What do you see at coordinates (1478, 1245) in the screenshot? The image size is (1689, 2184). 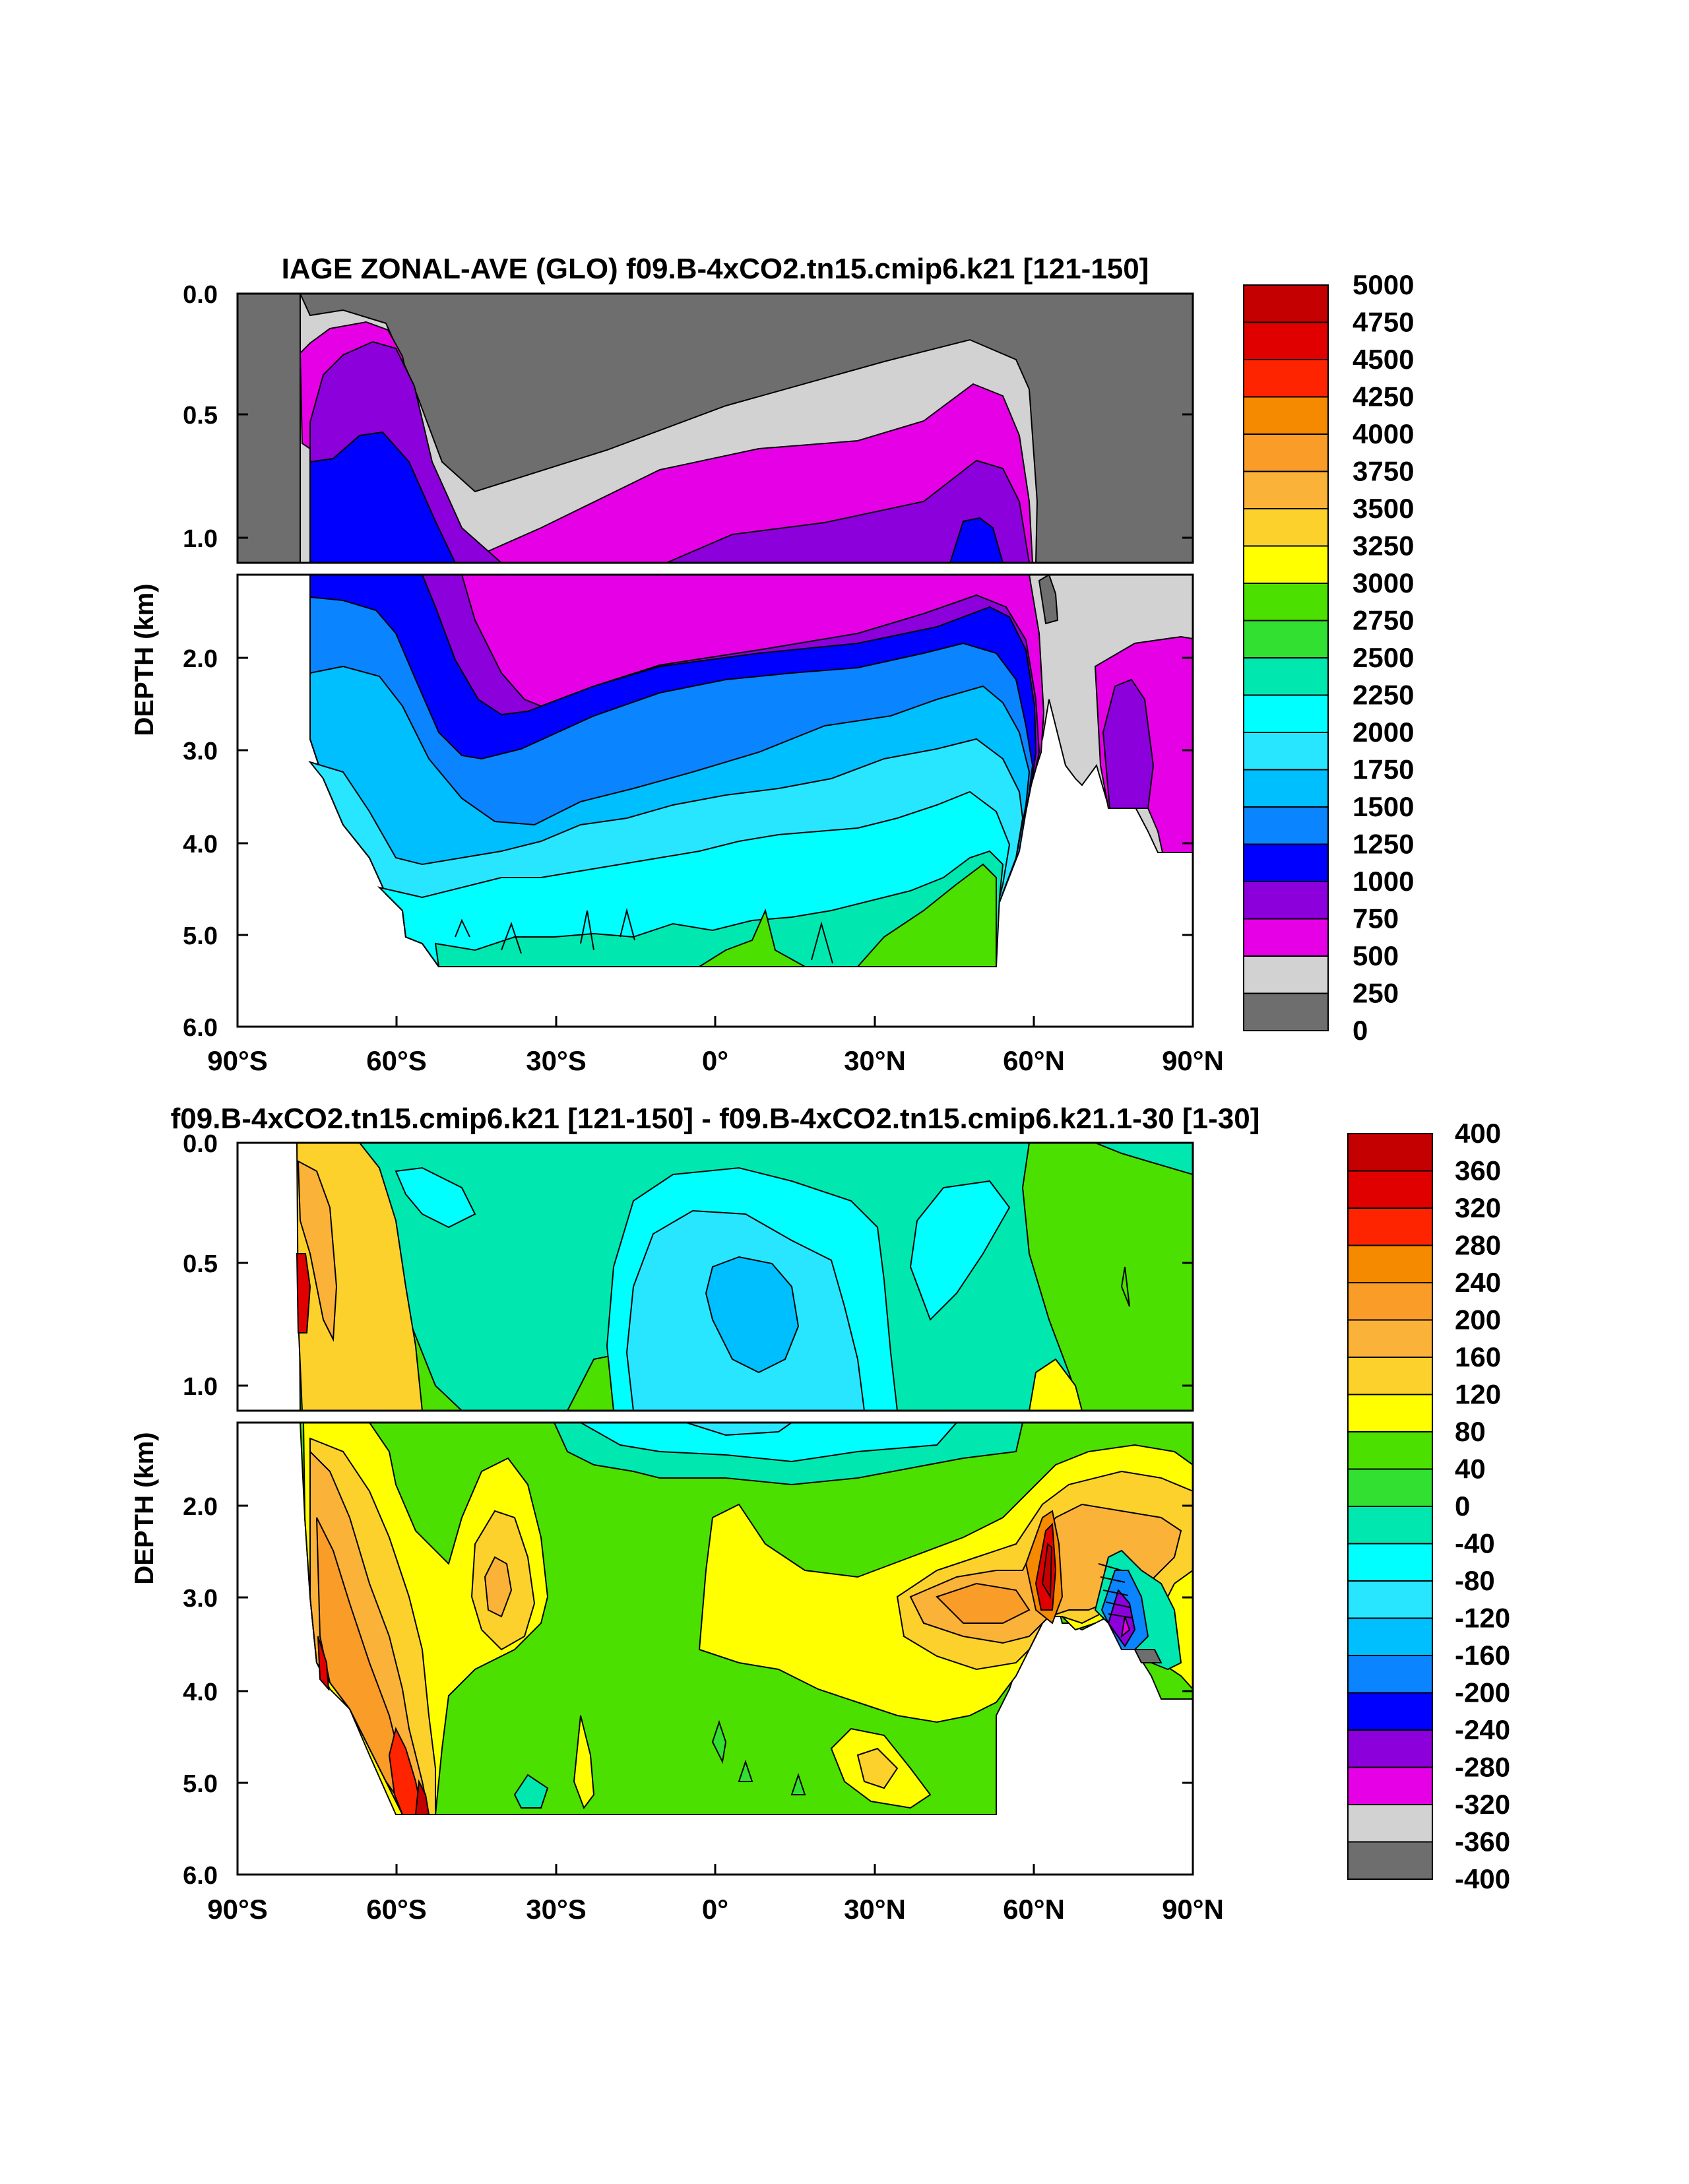 I see `colorbar-label: 280` at bounding box center [1478, 1245].